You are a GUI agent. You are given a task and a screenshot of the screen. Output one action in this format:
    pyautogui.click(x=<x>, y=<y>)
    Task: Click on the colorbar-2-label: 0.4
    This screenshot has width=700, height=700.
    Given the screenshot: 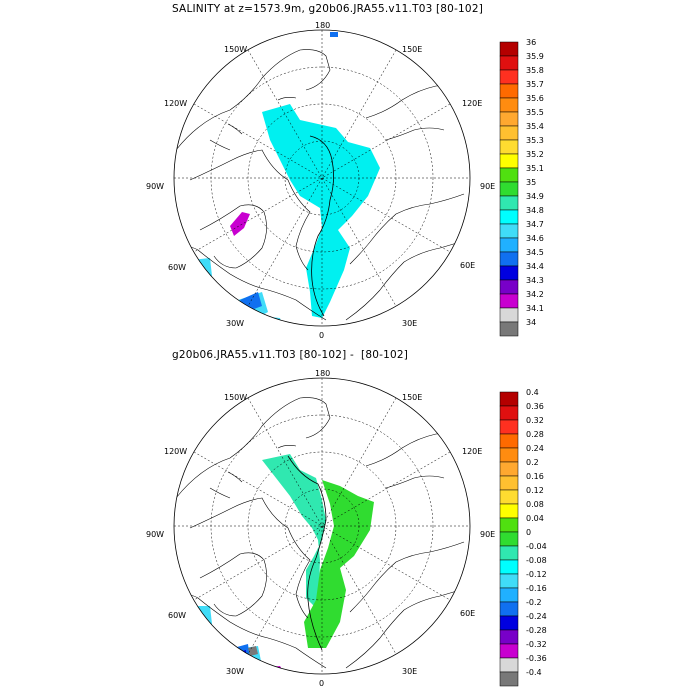 What is the action you would take?
    pyautogui.click(x=532, y=392)
    